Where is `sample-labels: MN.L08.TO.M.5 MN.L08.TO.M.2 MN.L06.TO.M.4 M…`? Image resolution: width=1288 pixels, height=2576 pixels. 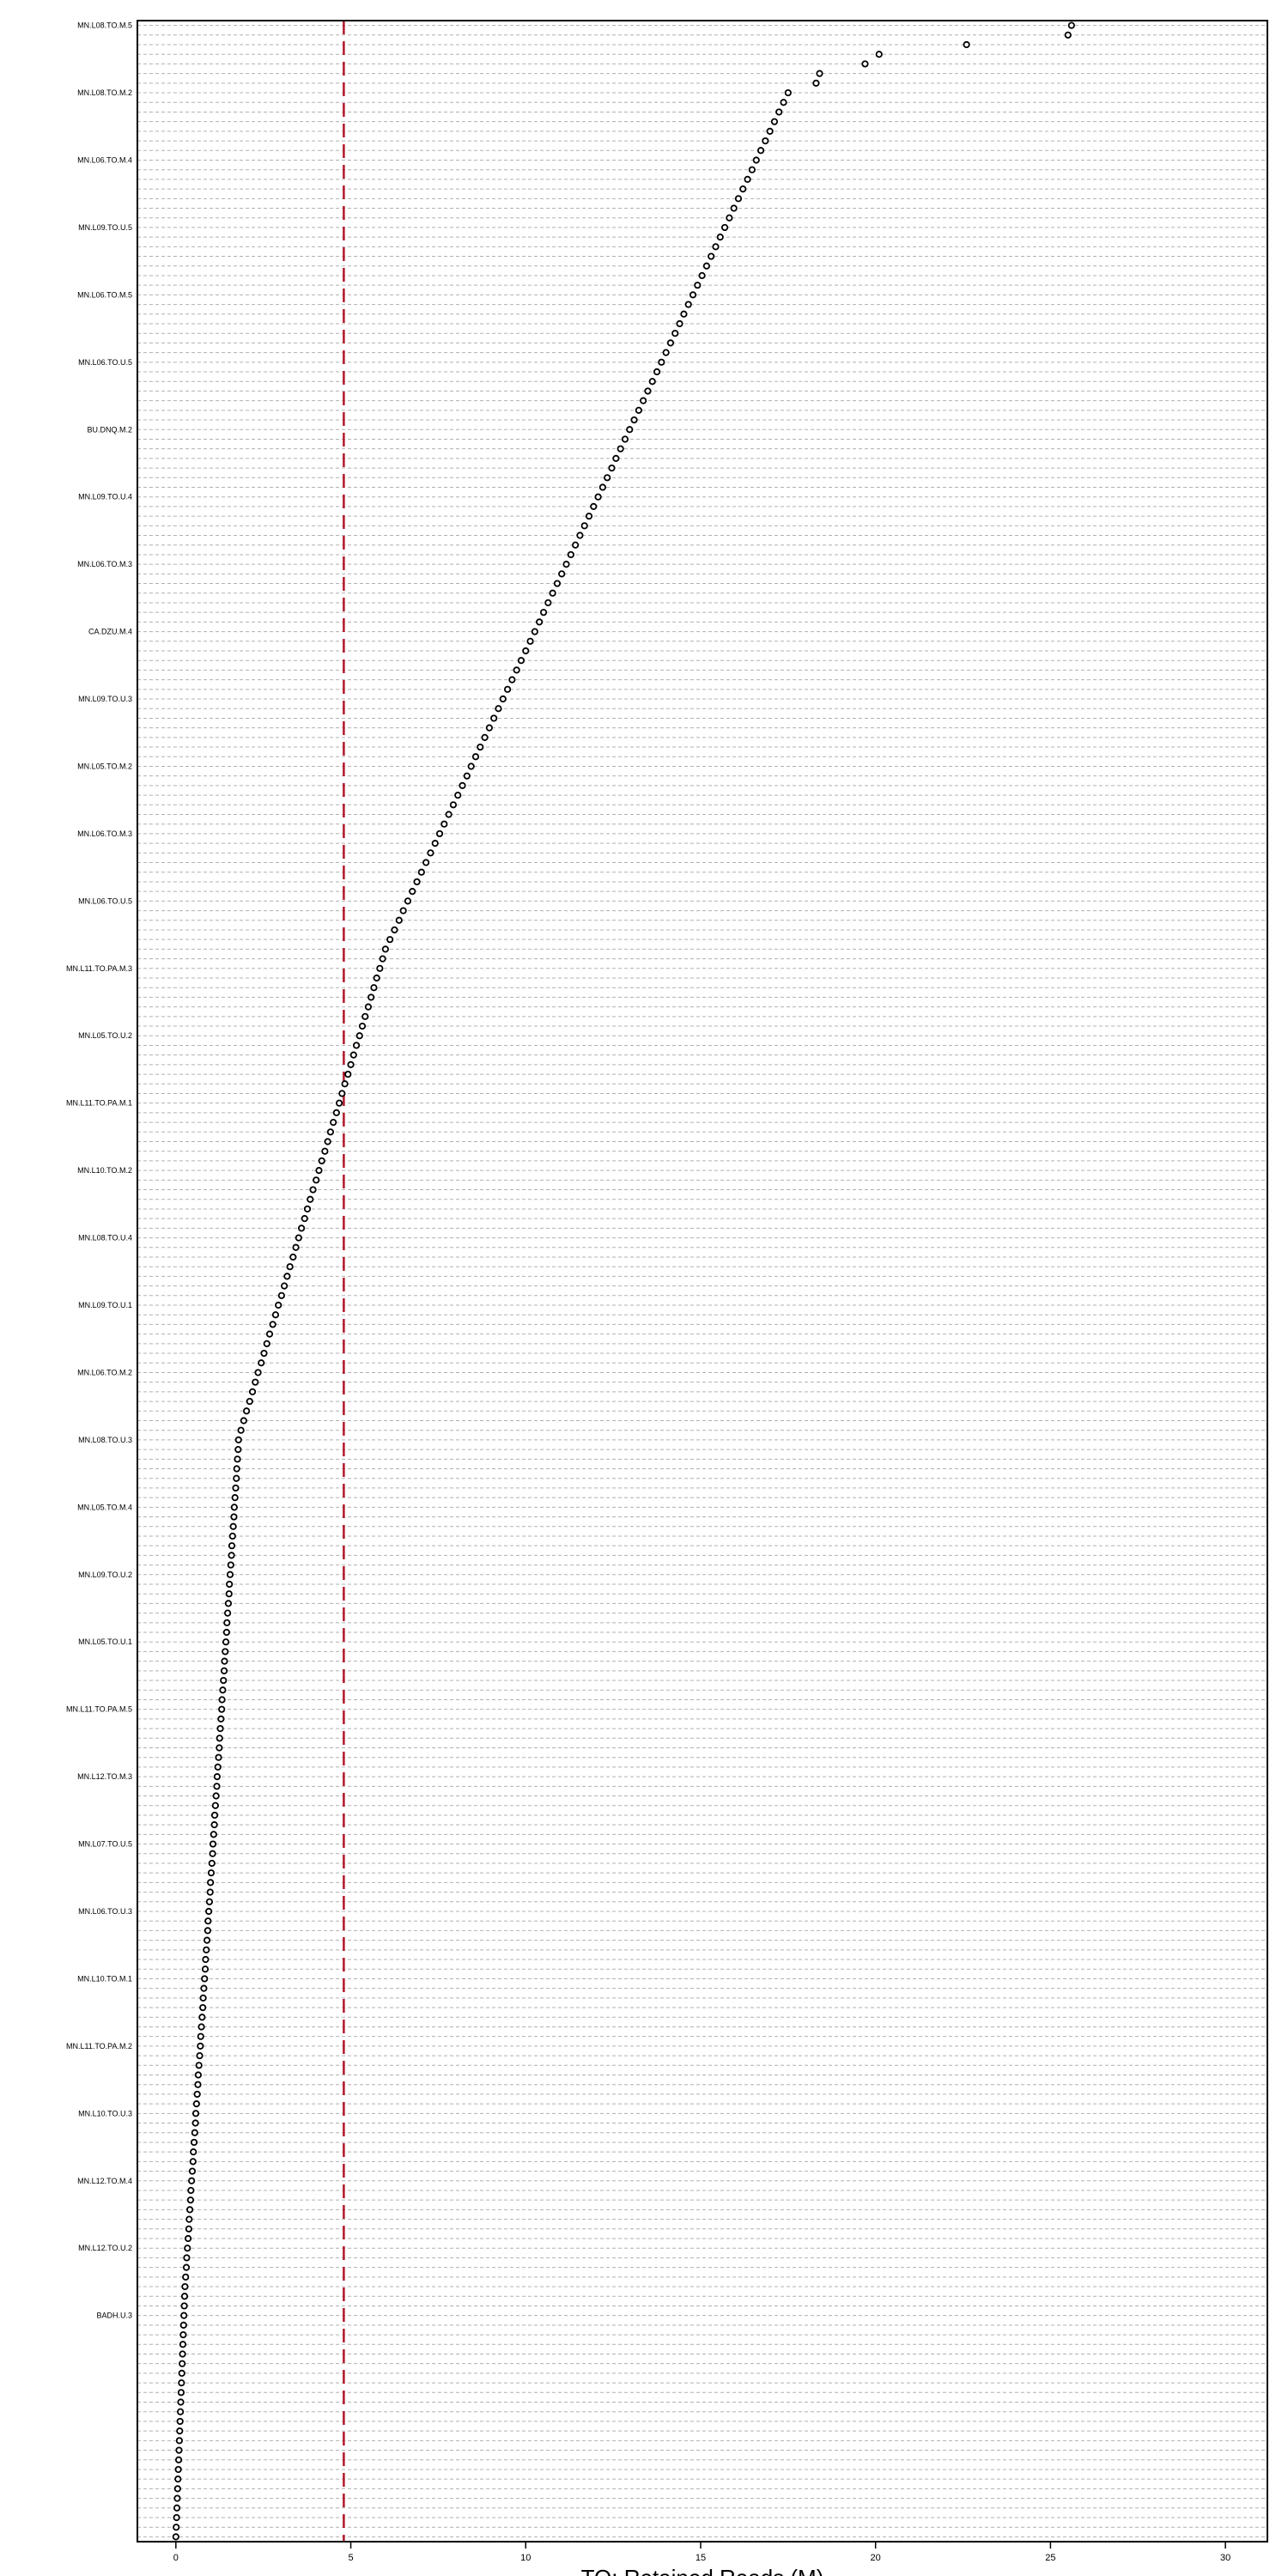 sample-labels: MN.L08.TO.M.5 MN.L08.TO.M.2 MN.L06.TO.M.4 M… is located at coordinates (99, 1170).